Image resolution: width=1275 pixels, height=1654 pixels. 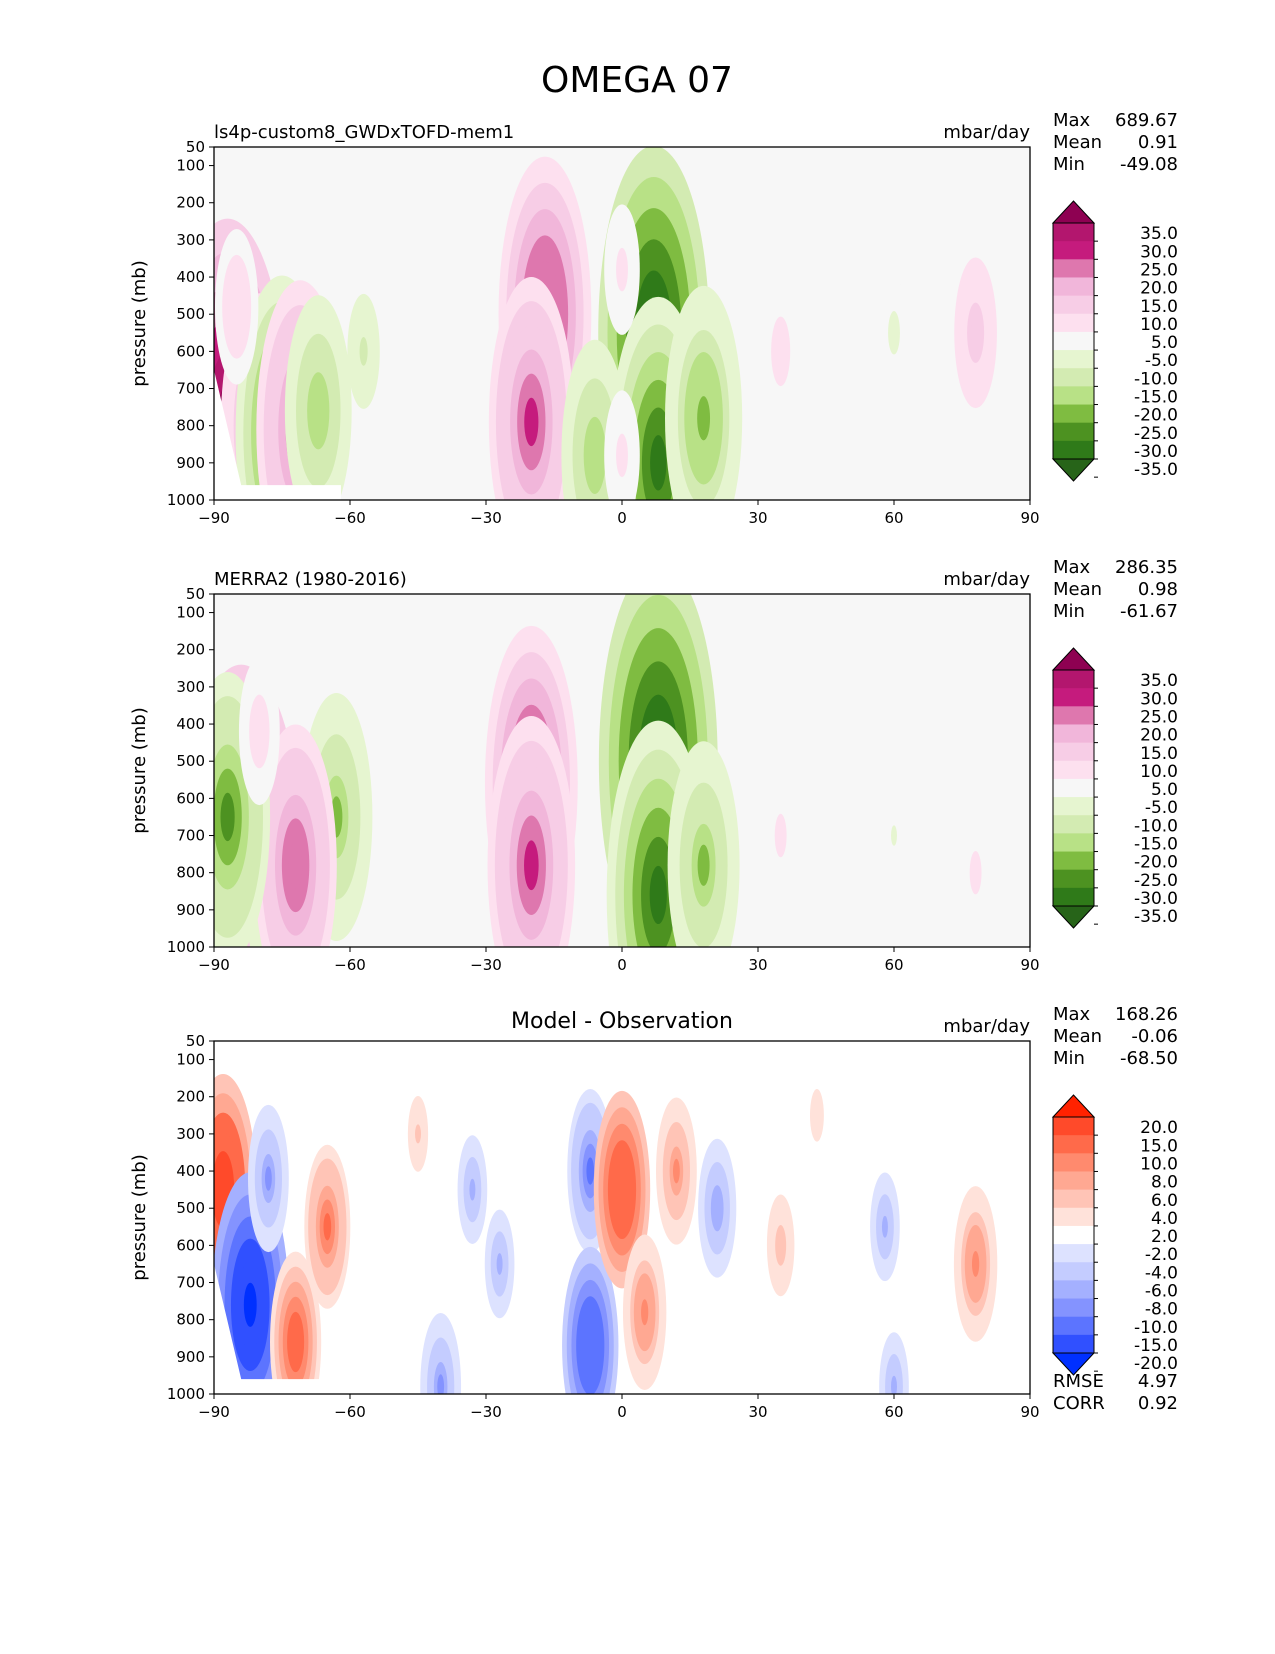 I want to click on y-tick-label: 700, so click(x=190, y=836).